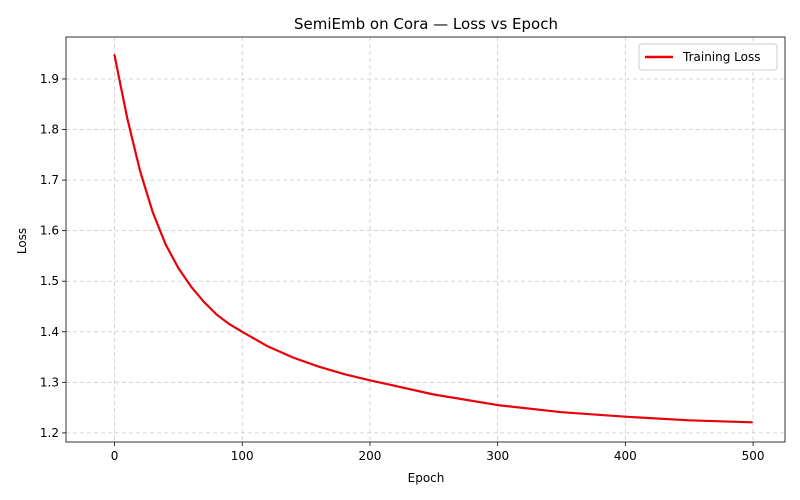  Describe the element at coordinates (242, 456) in the screenshot. I see `x-tick-label: 100` at that location.